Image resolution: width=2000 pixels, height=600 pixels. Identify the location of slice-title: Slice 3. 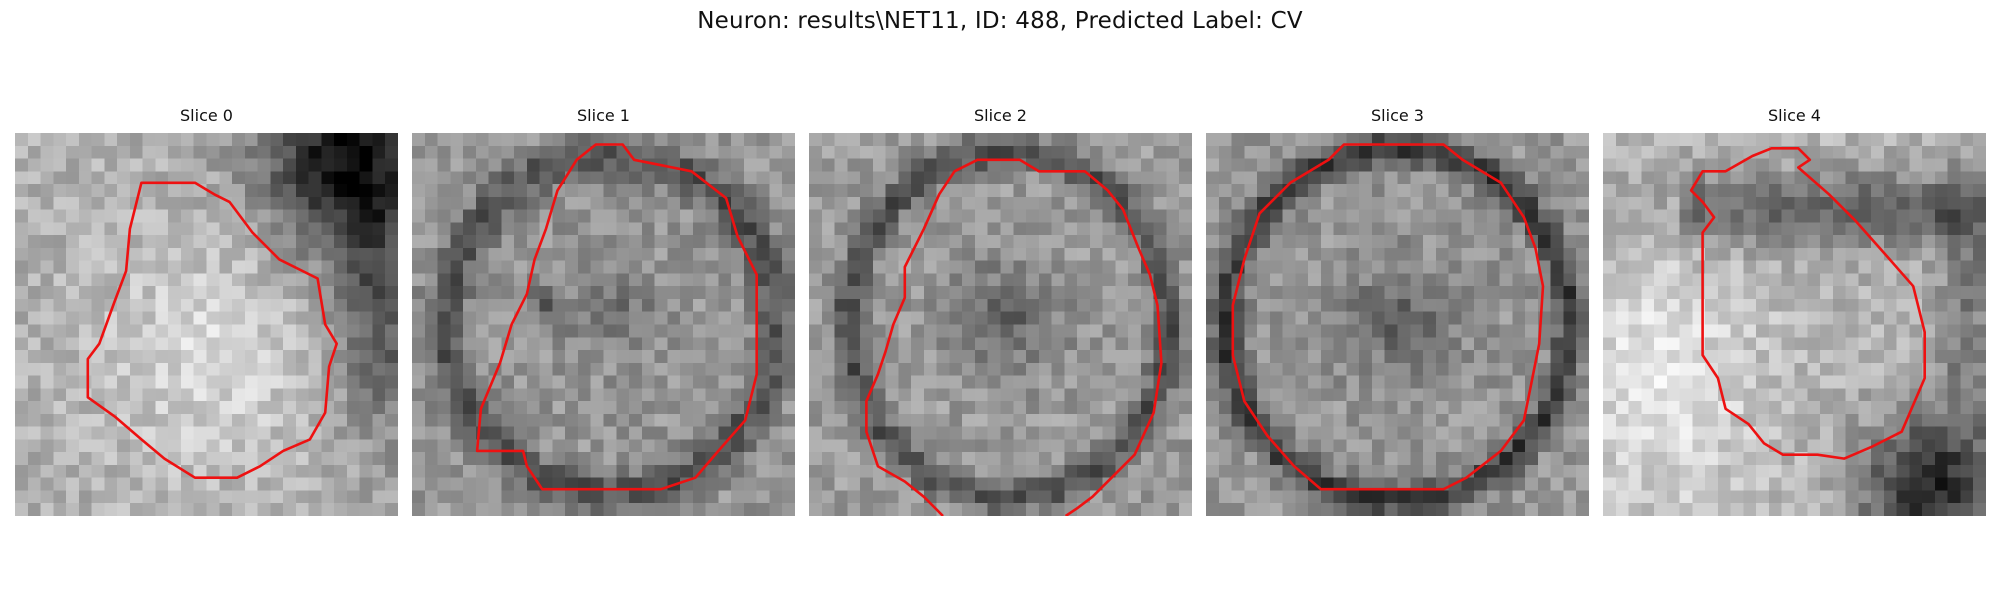
(1397, 115).